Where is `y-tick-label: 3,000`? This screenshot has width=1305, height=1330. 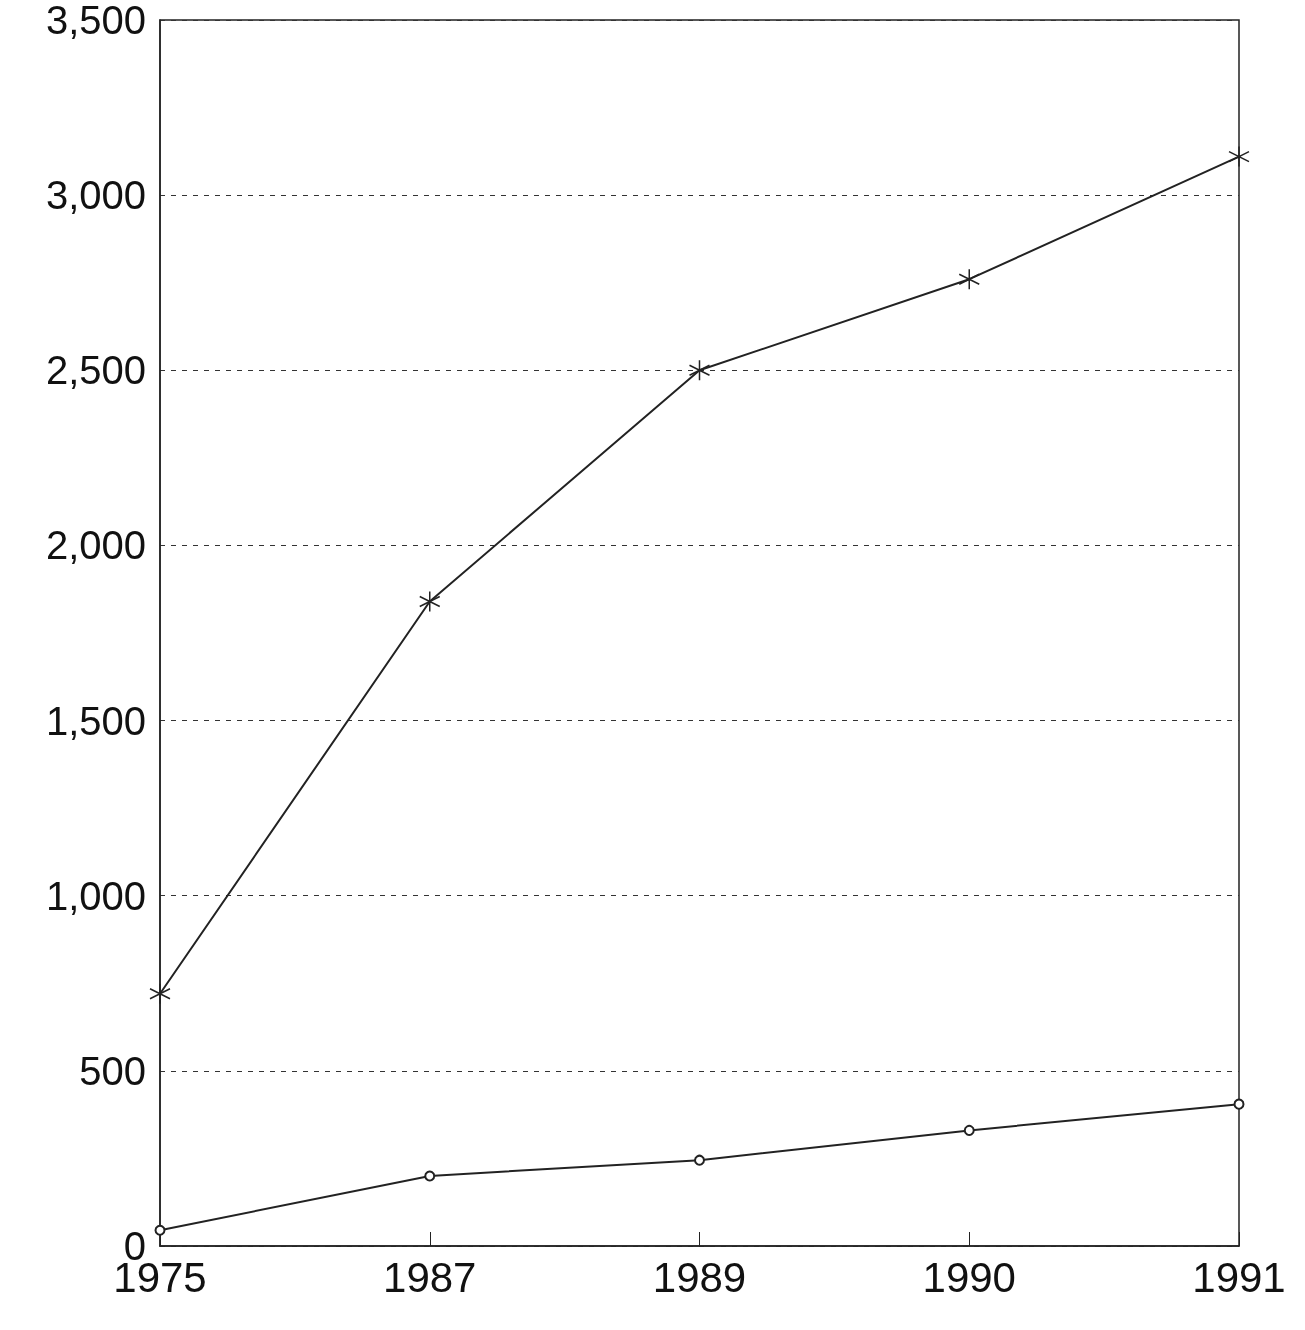
y-tick-label: 3,000 is located at coordinates (95, 195).